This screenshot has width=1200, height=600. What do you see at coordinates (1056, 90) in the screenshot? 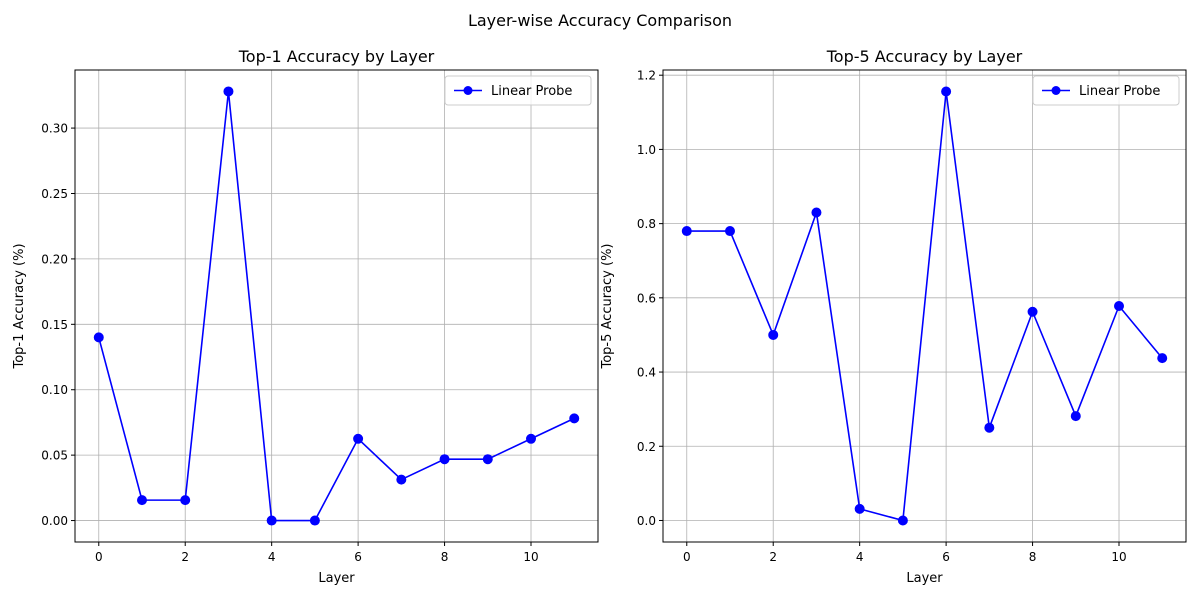
I see `top5-legend-marker` at bounding box center [1056, 90].